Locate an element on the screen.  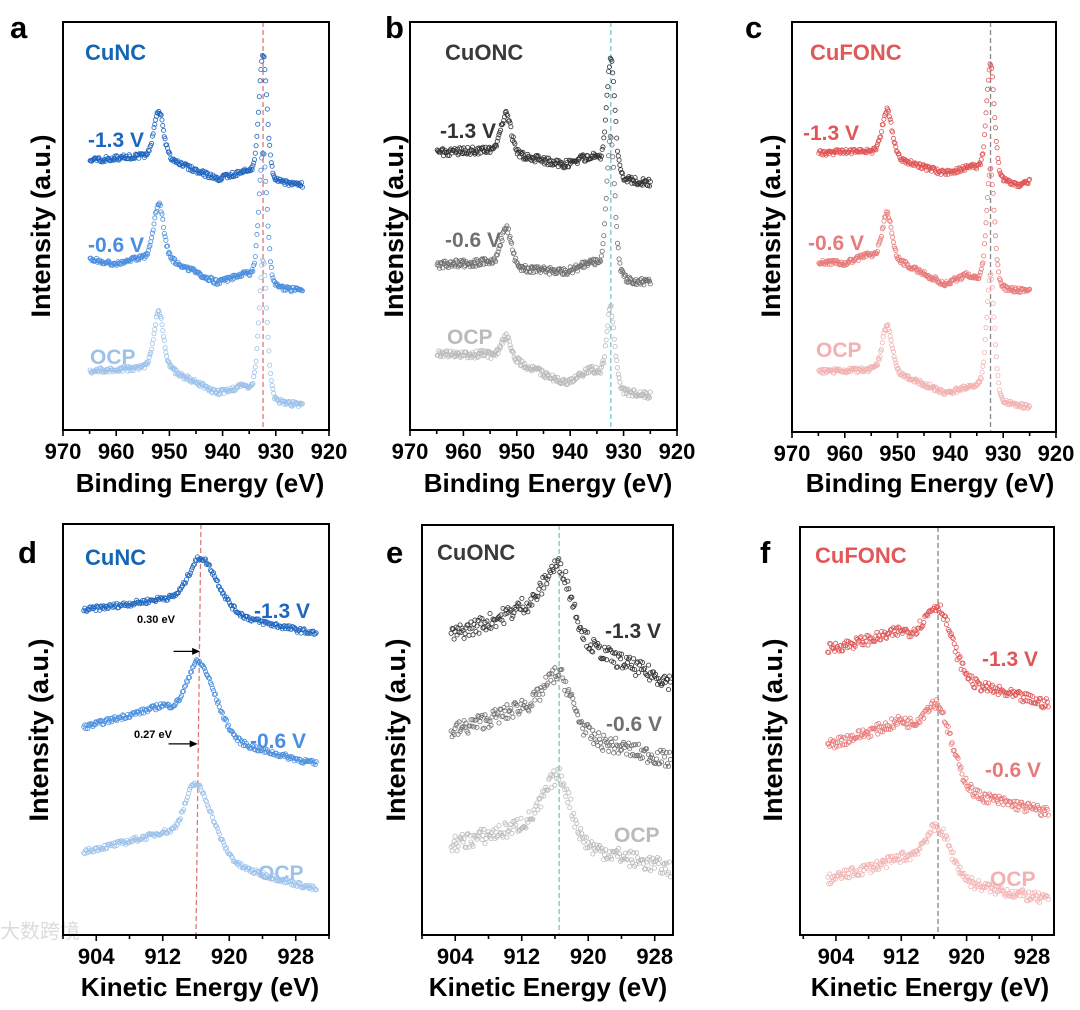
series-label: OCP is located at coordinates (839, 350).